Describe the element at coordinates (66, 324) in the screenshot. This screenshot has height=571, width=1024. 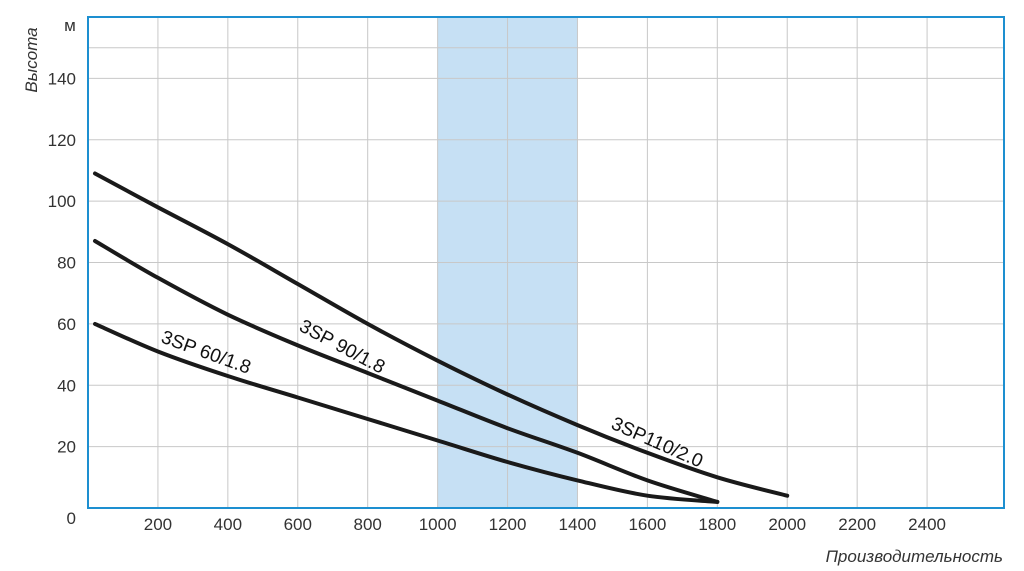
I see `y-tick-label: 60` at that location.